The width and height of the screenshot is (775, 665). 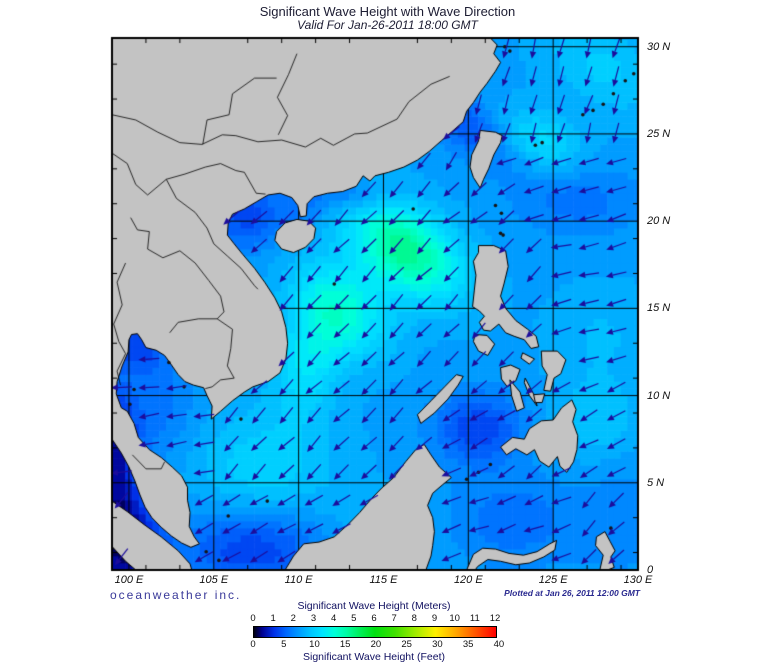 What do you see at coordinates (406, 644) in the screenshot?
I see `colorbar-feet-tick-25: 25` at bounding box center [406, 644].